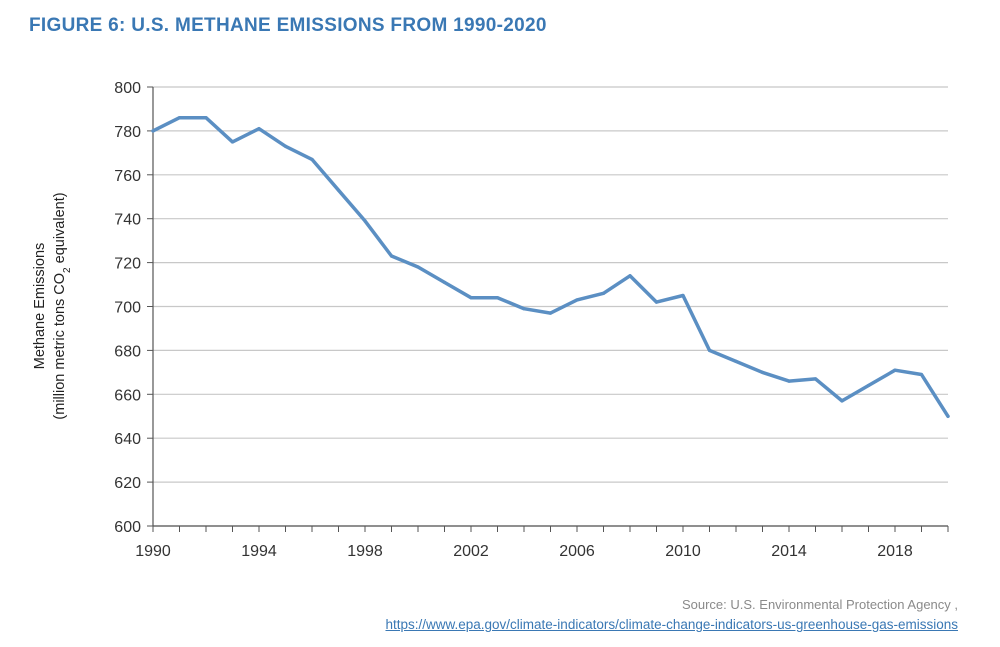 The width and height of the screenshot is (1000, 647). What do you see at coordinates (127, 264) in the screenshot?
I see `y-tick-label: 720` at bounding box center [127, 264].